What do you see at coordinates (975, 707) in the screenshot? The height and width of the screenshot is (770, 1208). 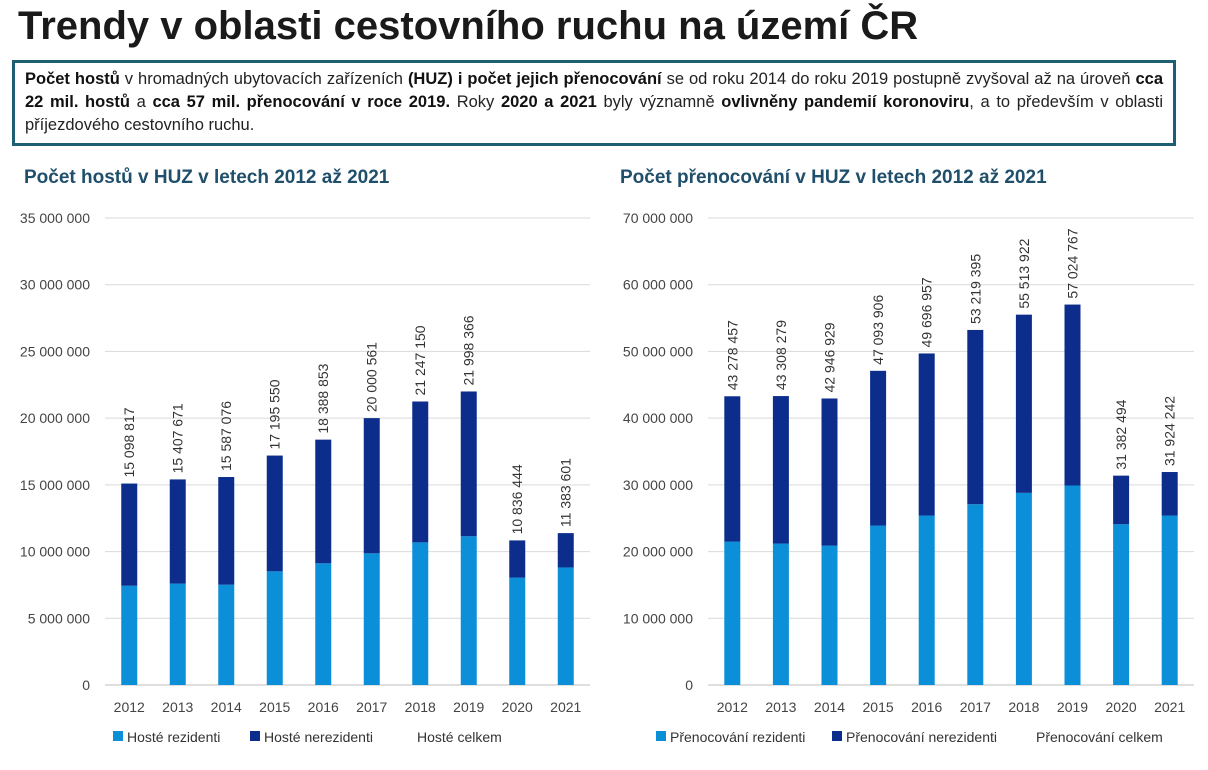 I see `x-tick-label: 2017` at bounding box center [975, 707].